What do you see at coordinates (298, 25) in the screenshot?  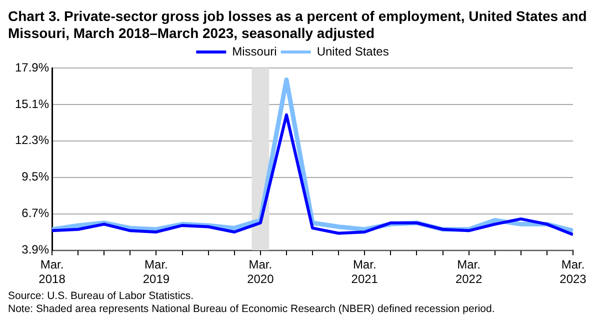 I see `chart-title: Chart 3. Private-sector gross job losses as a percent of employment, United States and Missouri, March 2018–March 2023, seasonally adjusted` at bounding box center [298, 25].